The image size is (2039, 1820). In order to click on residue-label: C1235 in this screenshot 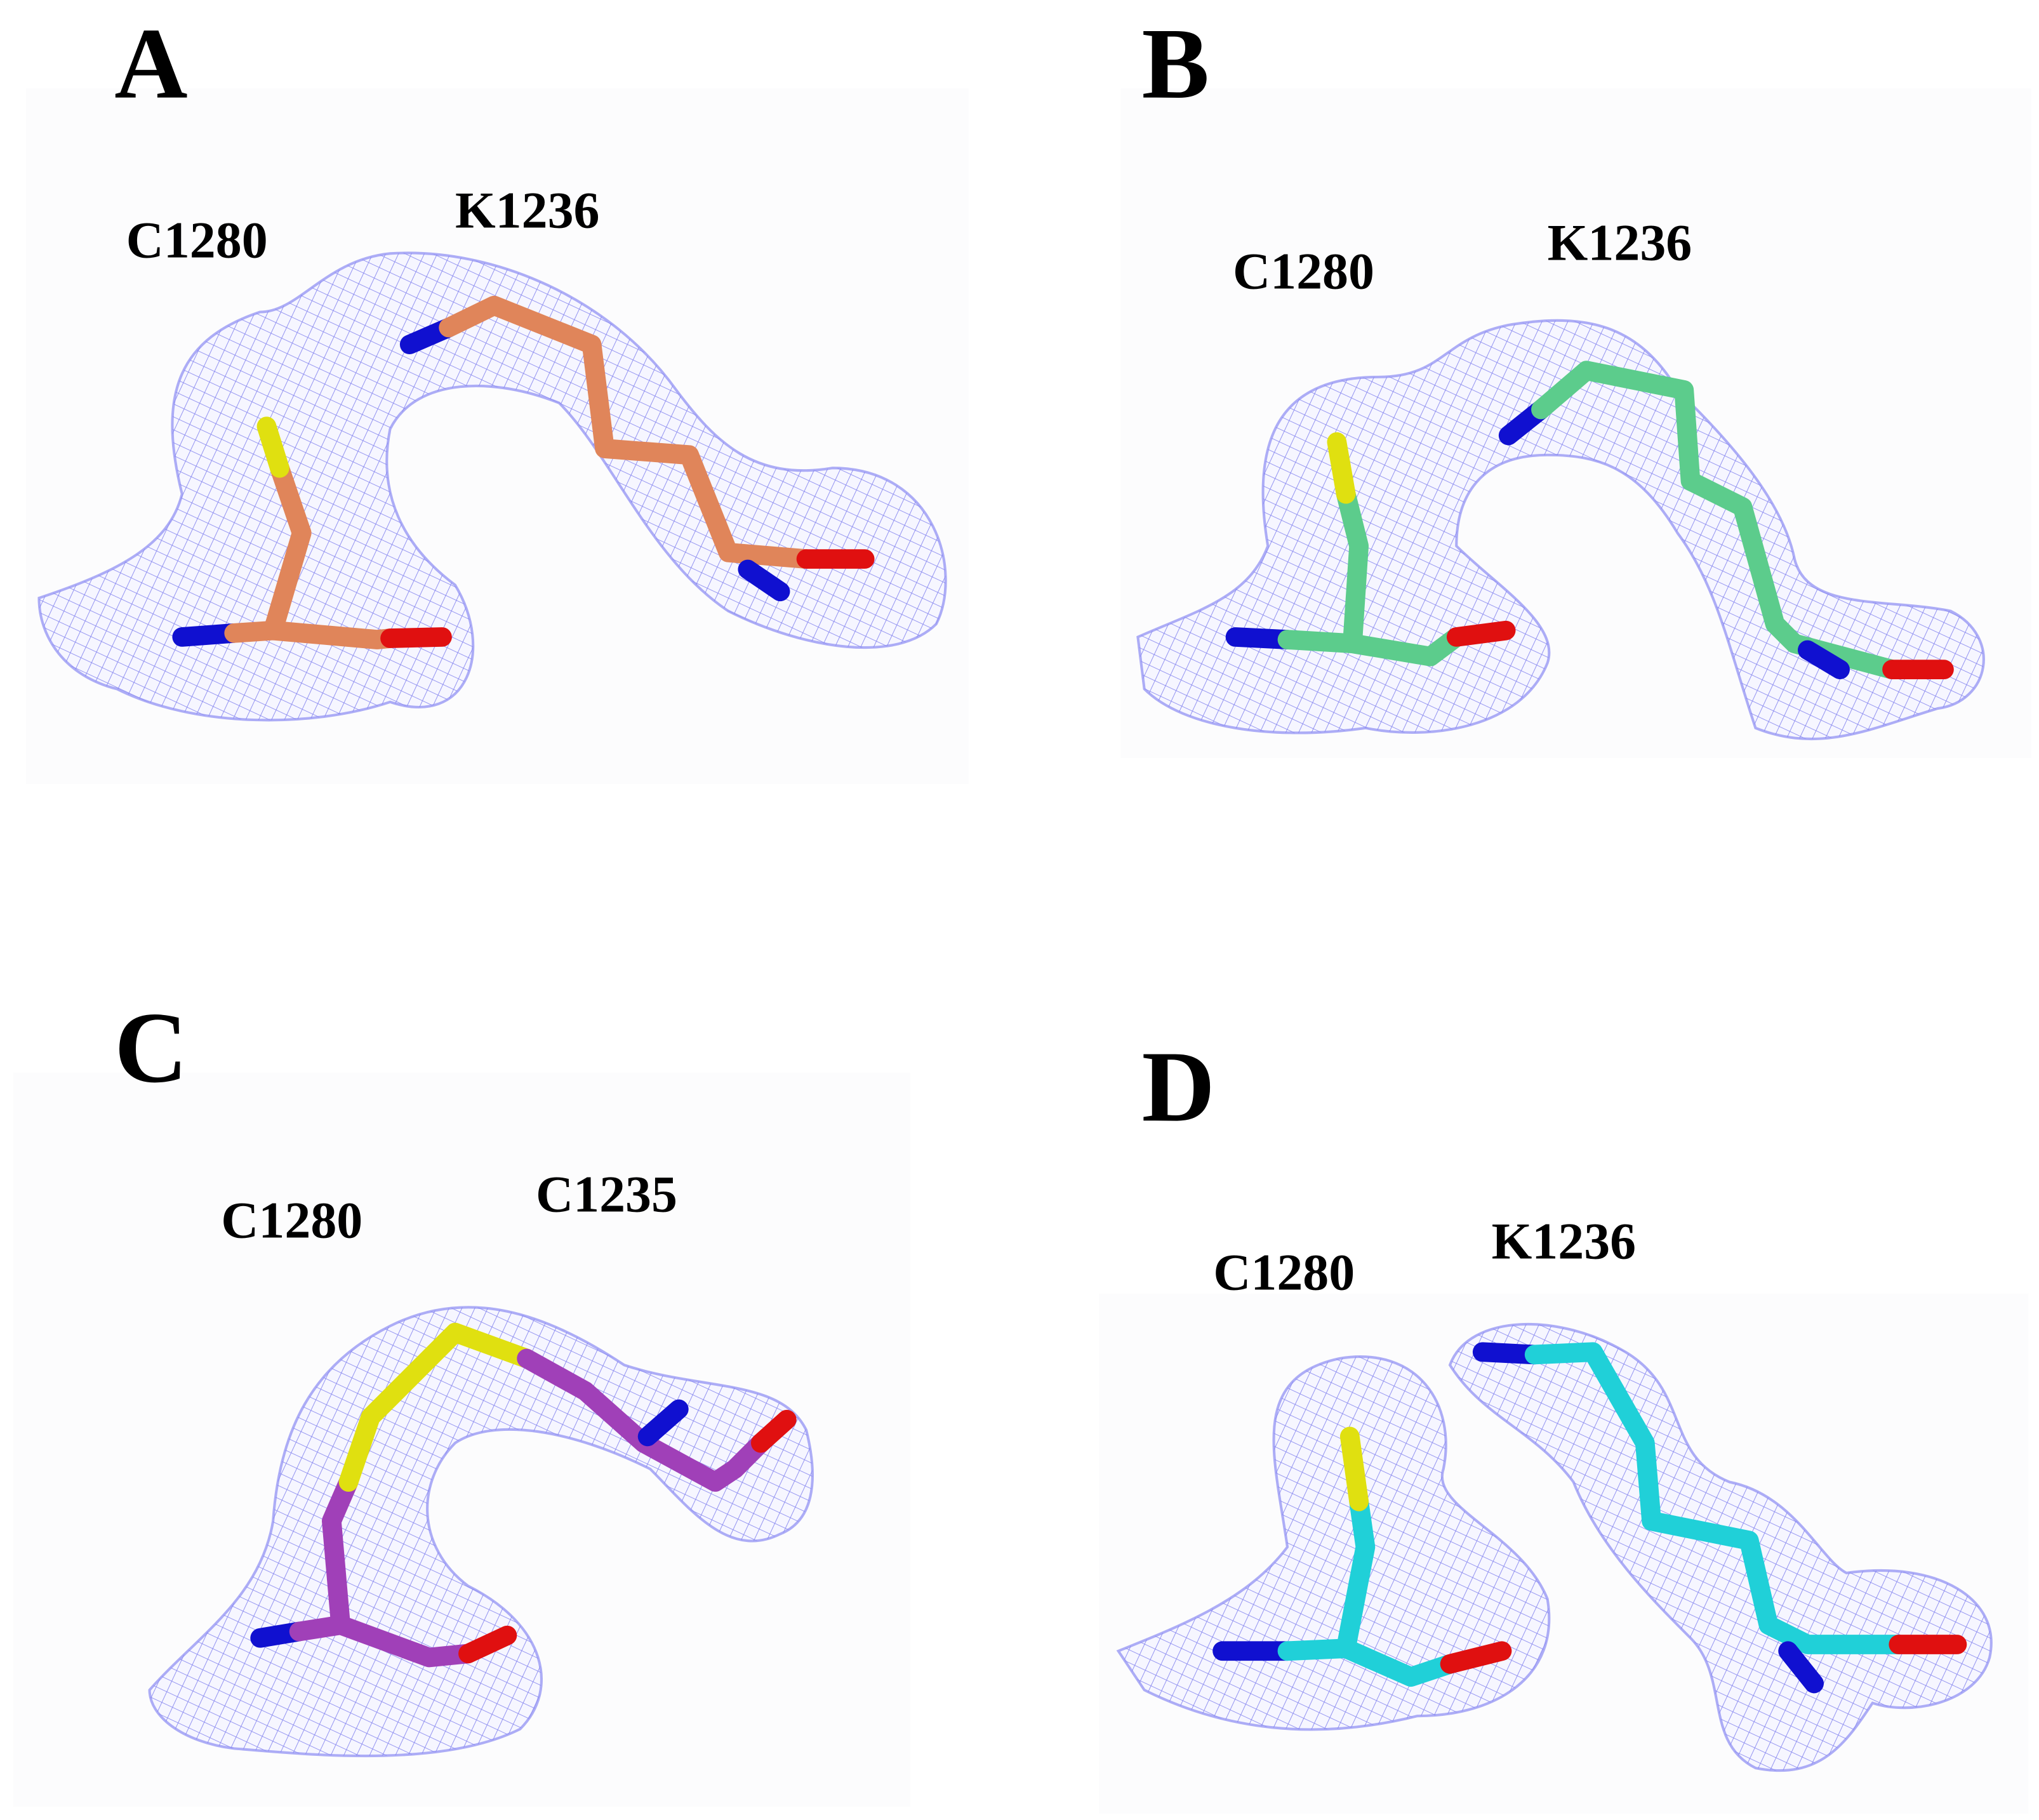, I will do `click(606, 1194)`.